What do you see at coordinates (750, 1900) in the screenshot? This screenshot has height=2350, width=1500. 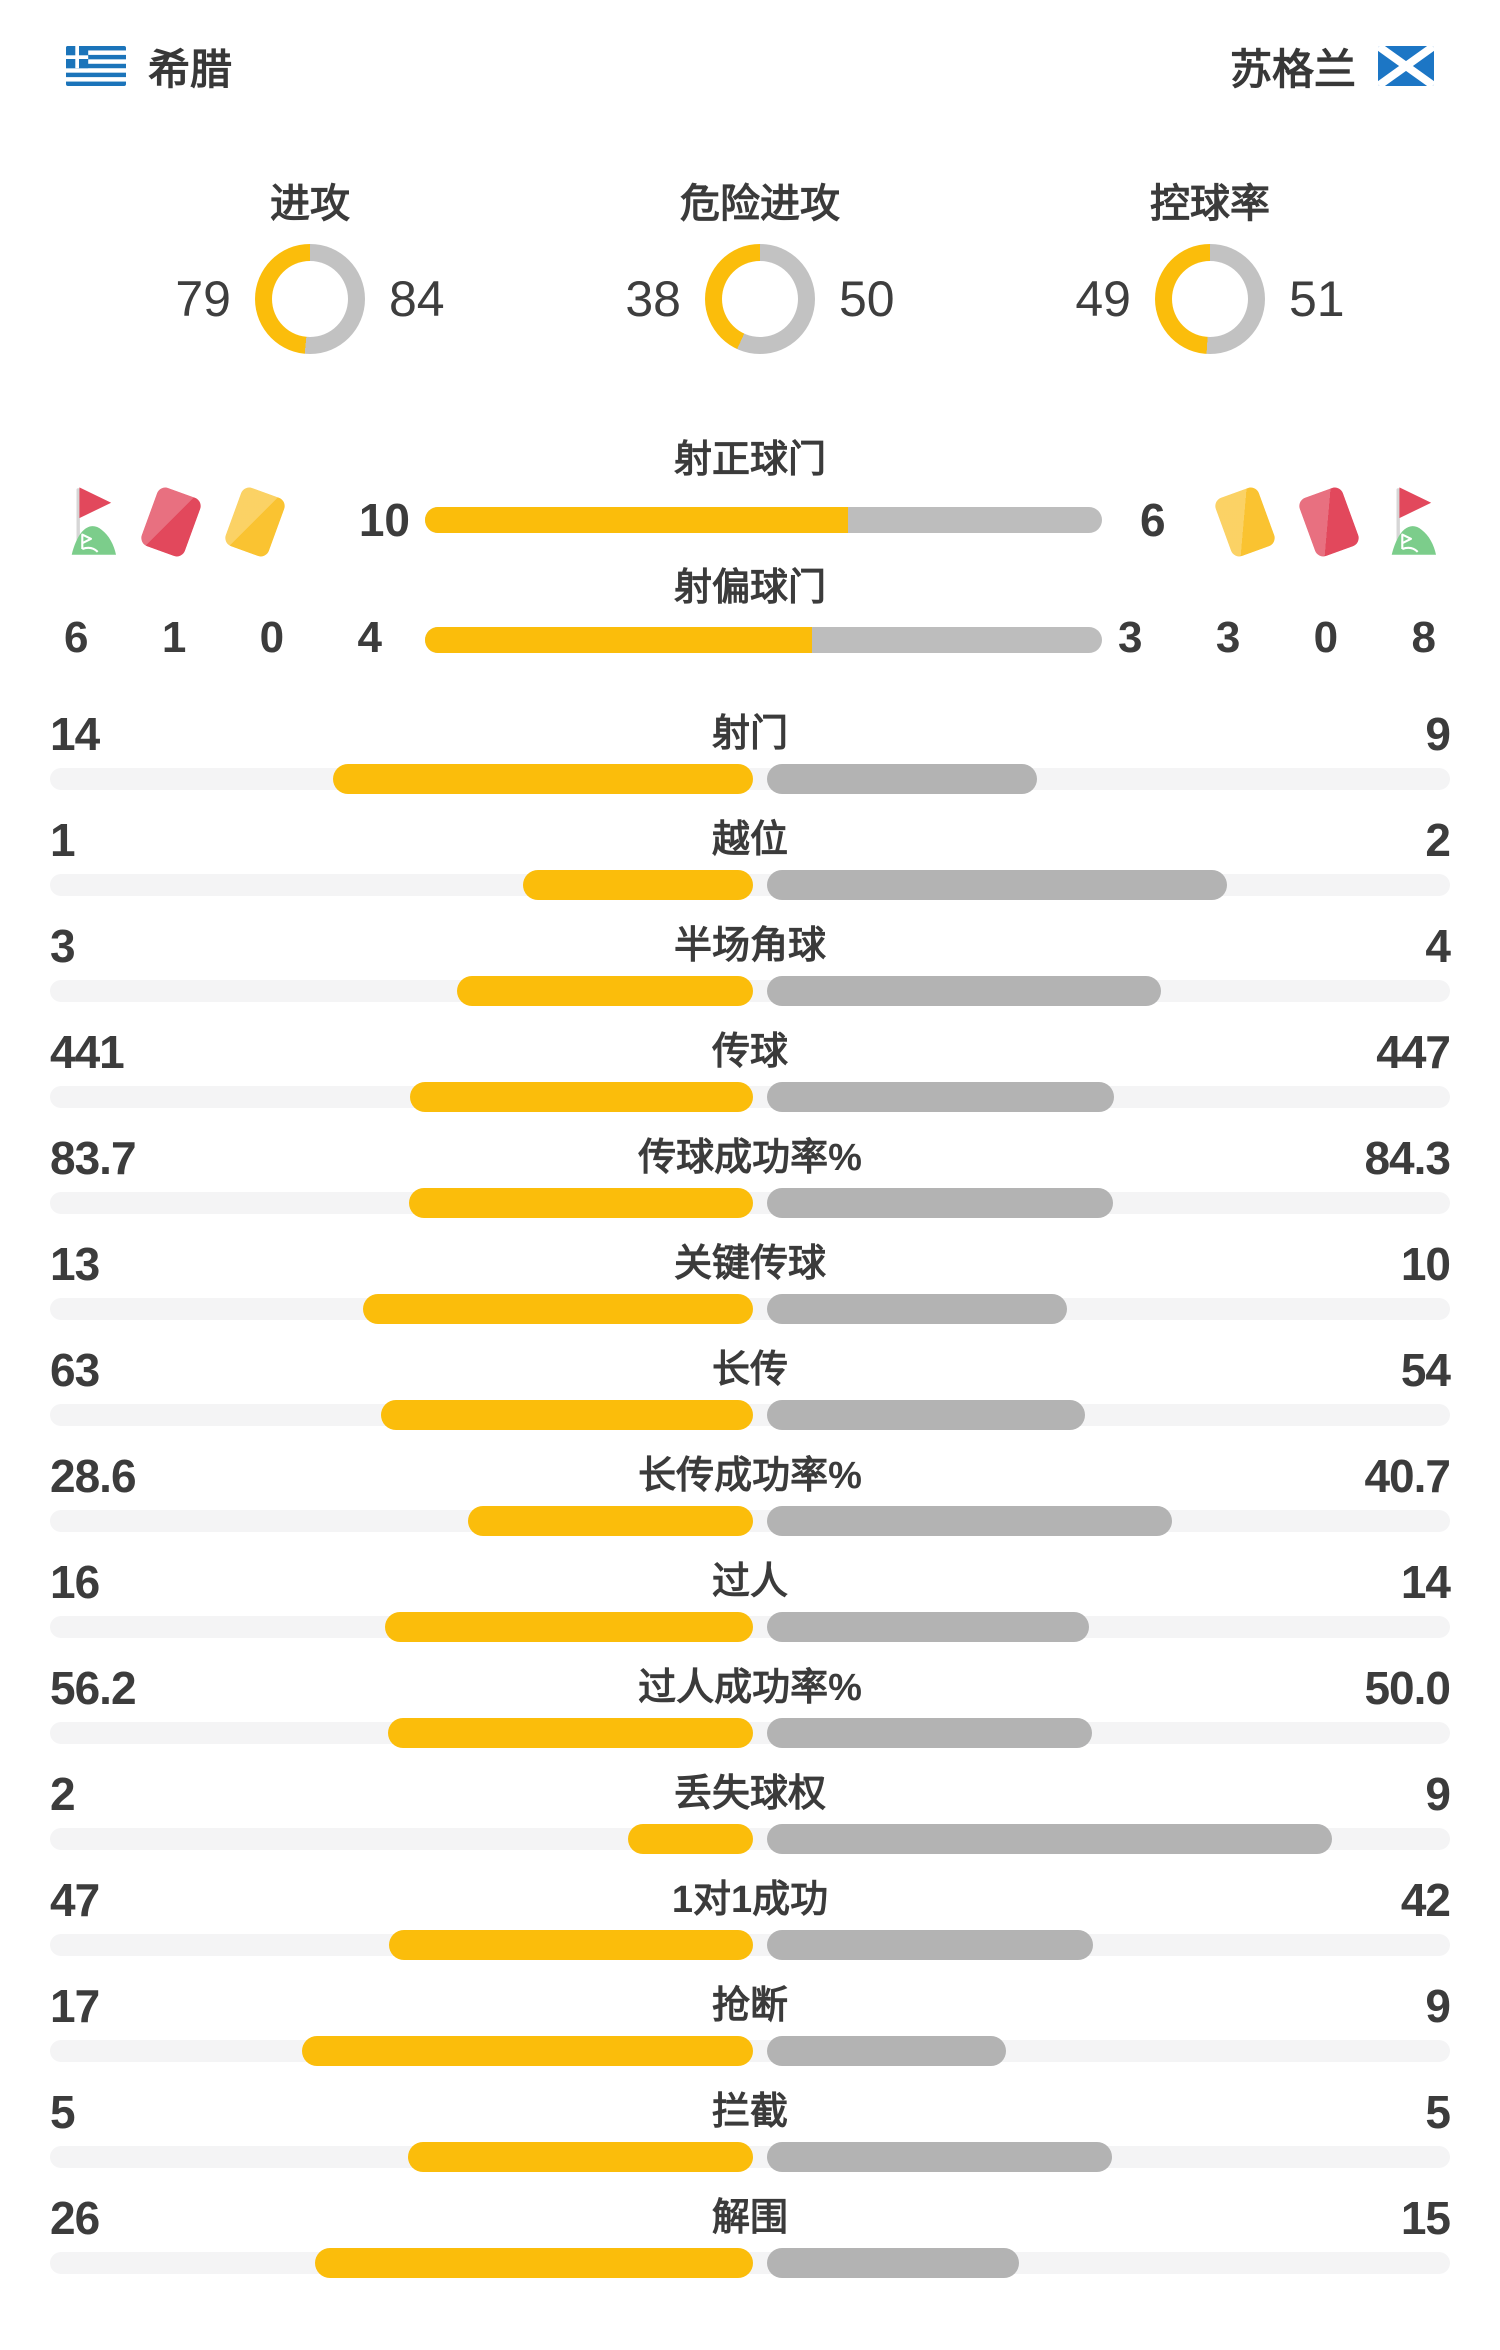 I see `stat-label: 1对1成功` at bounding box center [750, 1900].